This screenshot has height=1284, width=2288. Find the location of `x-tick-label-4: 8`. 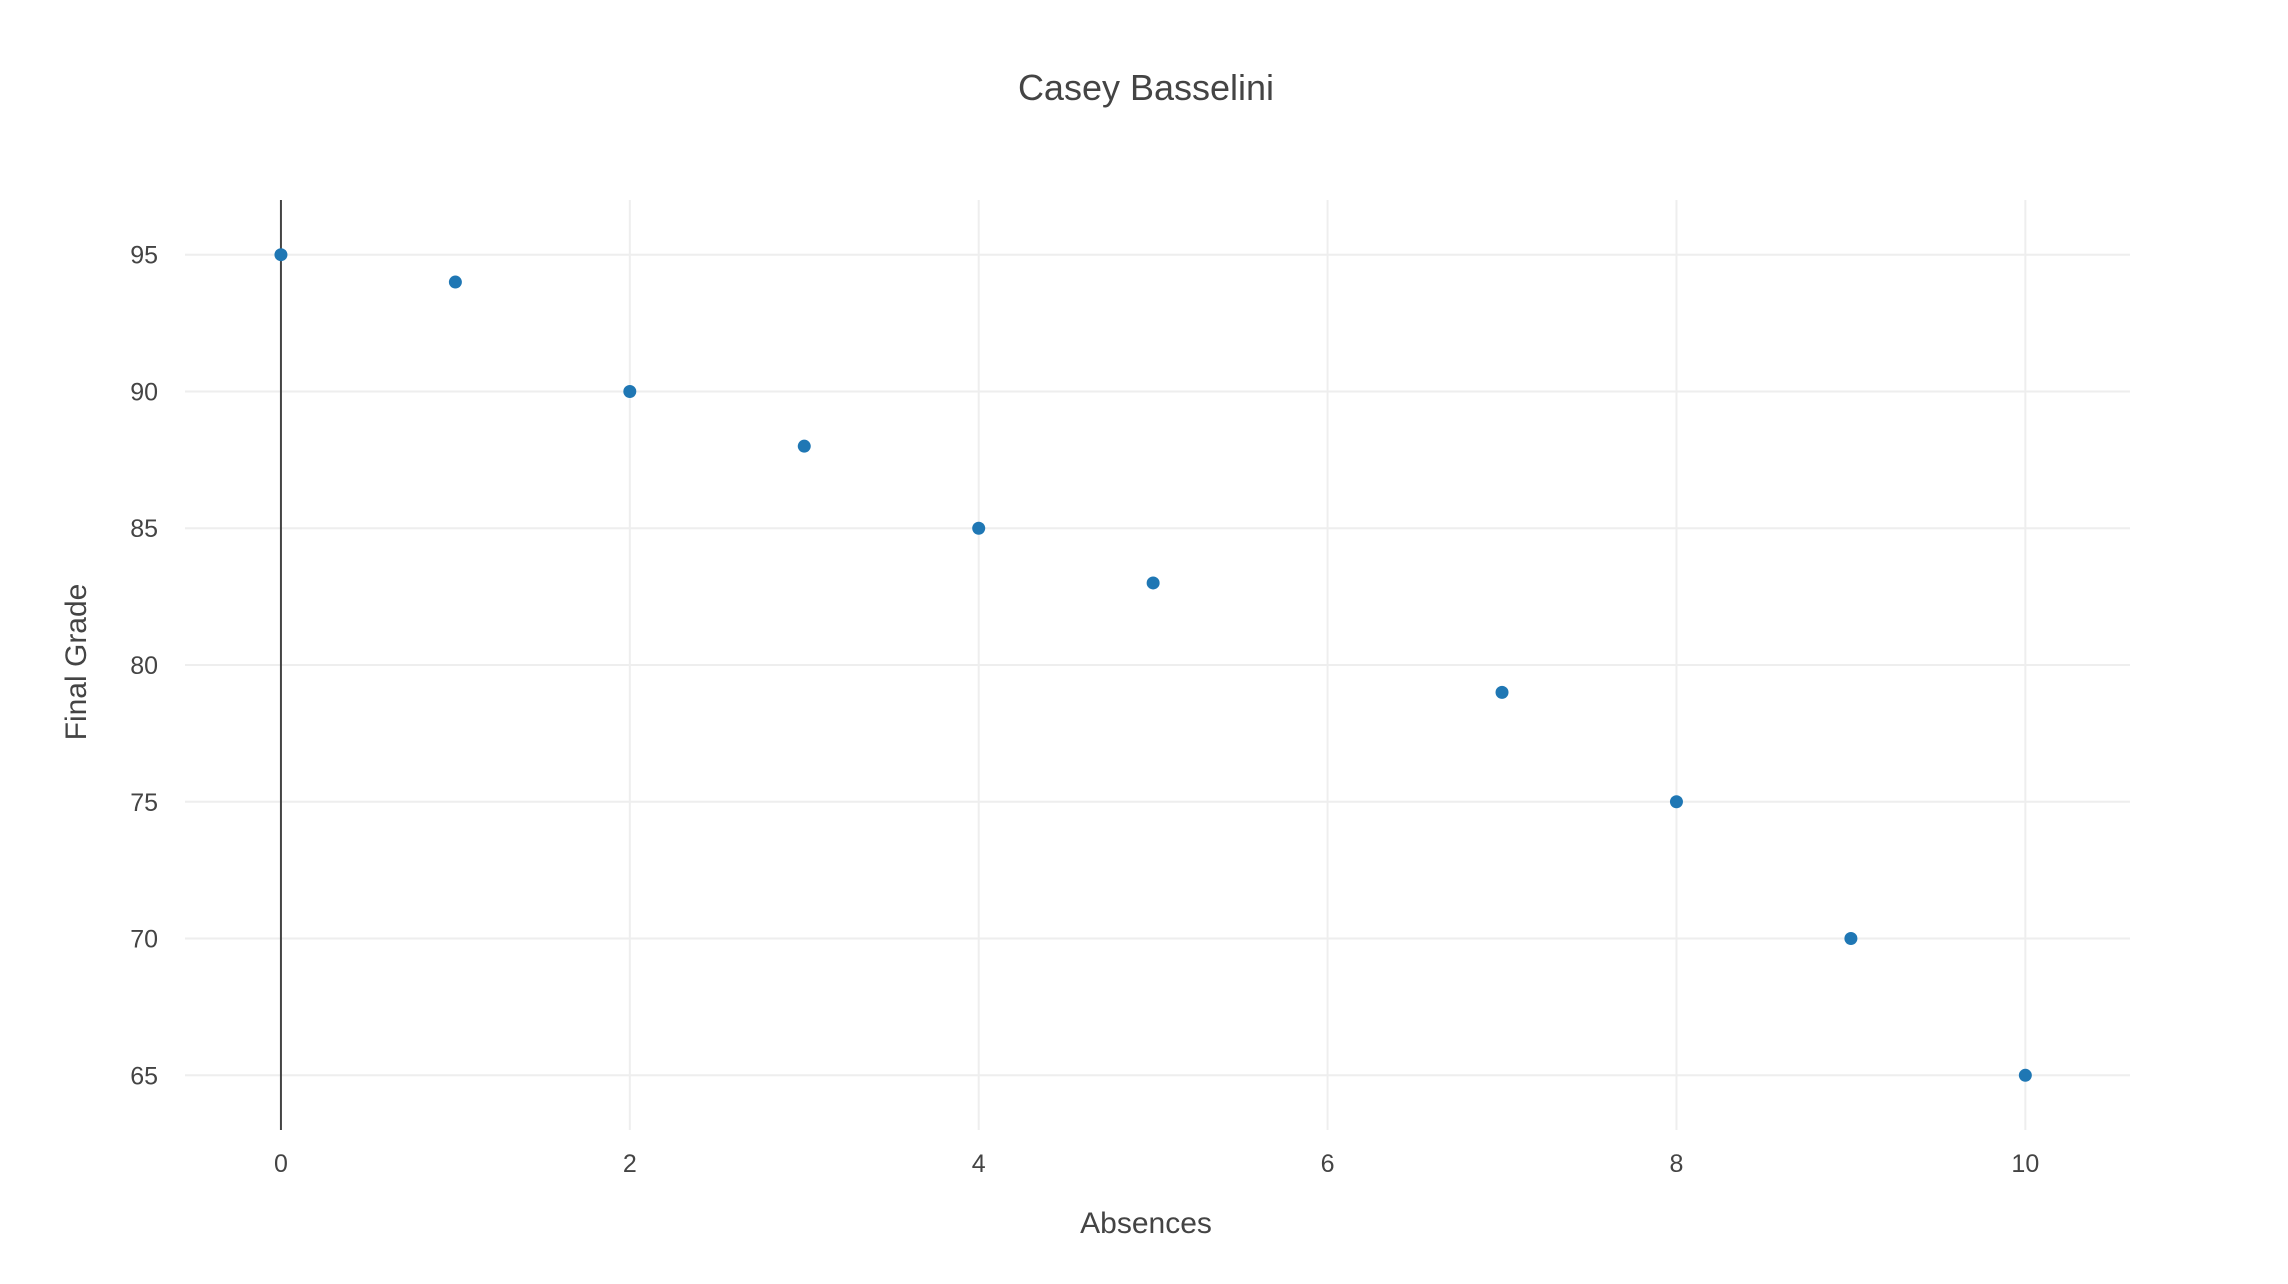

x-tick-label-4: 8 is located at coordinates (1677, 1164).